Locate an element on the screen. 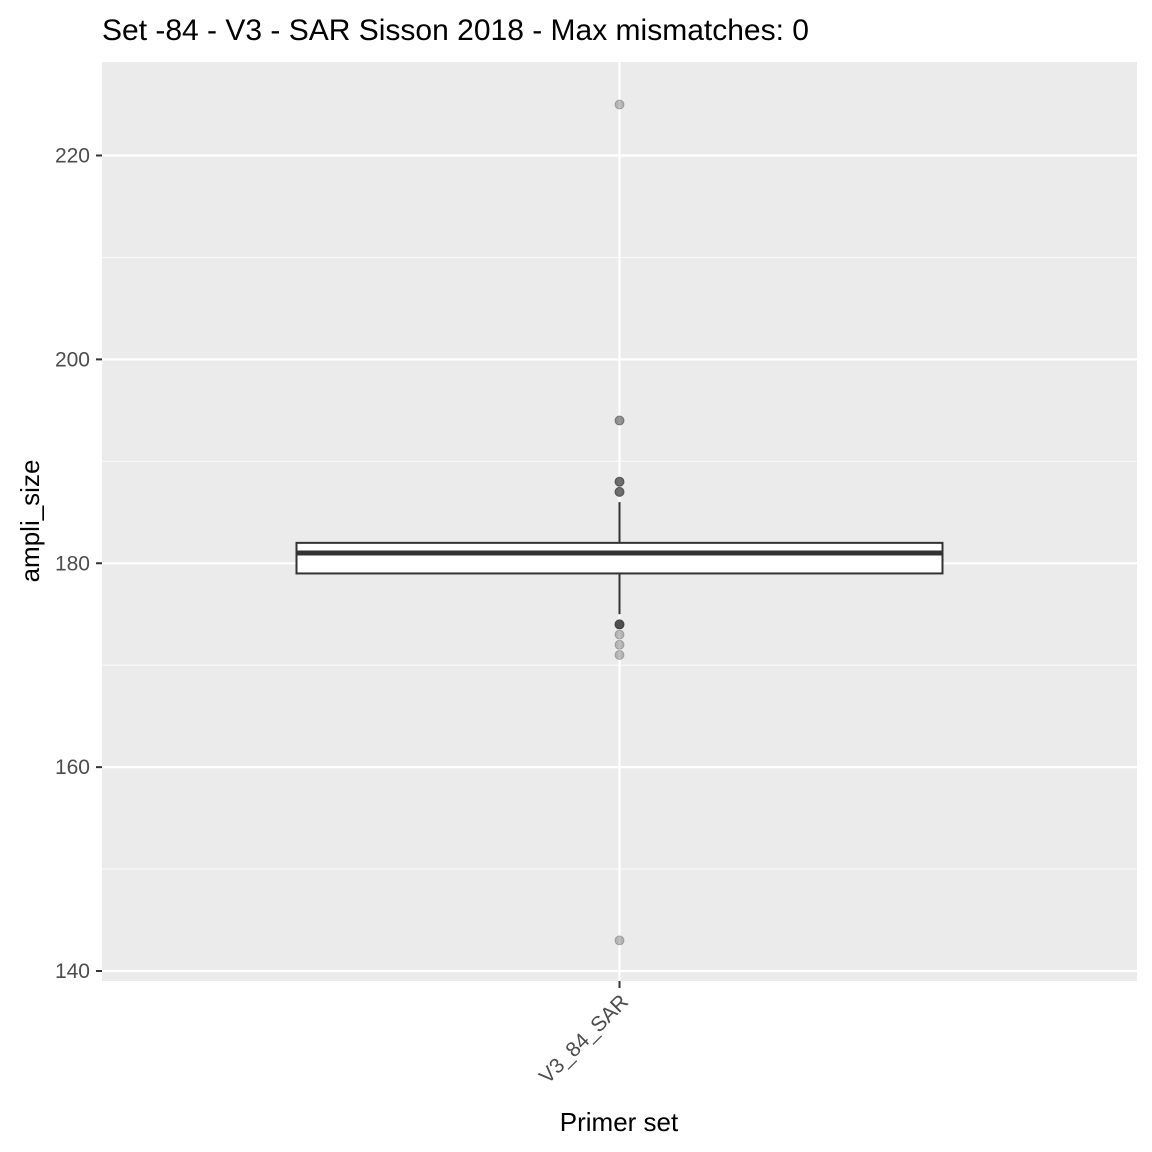 This screenshot has height=1152, width=1152. y-axis: 140 160 180 200 220 is located at coordinates (78, 564).